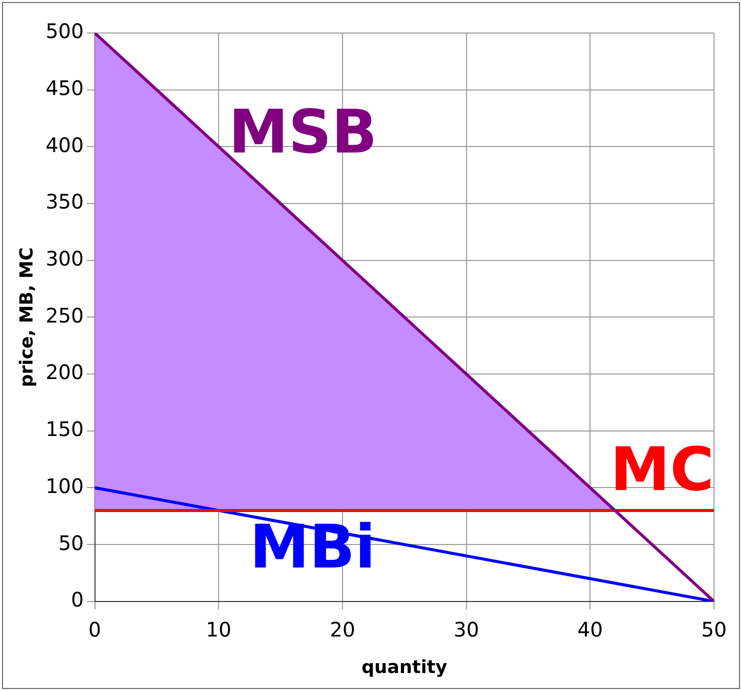 This screenshot has width=742, height=691. What do you see at coordinates (65, 88) in the screenshot?
I see `y-tick-label: 450` at bounding box center [65, 88].